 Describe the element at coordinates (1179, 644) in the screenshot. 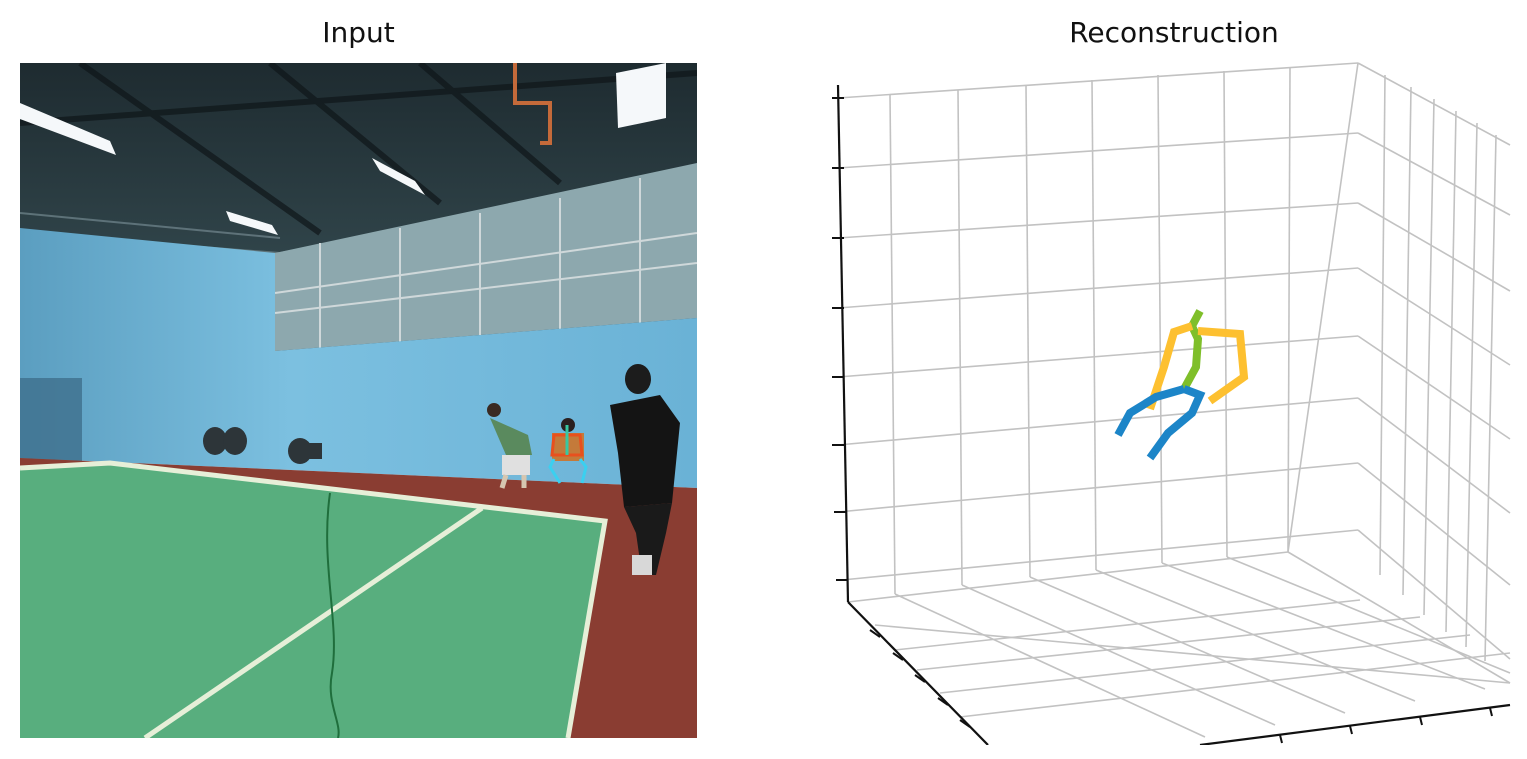

I see `grid-floor` at that location.